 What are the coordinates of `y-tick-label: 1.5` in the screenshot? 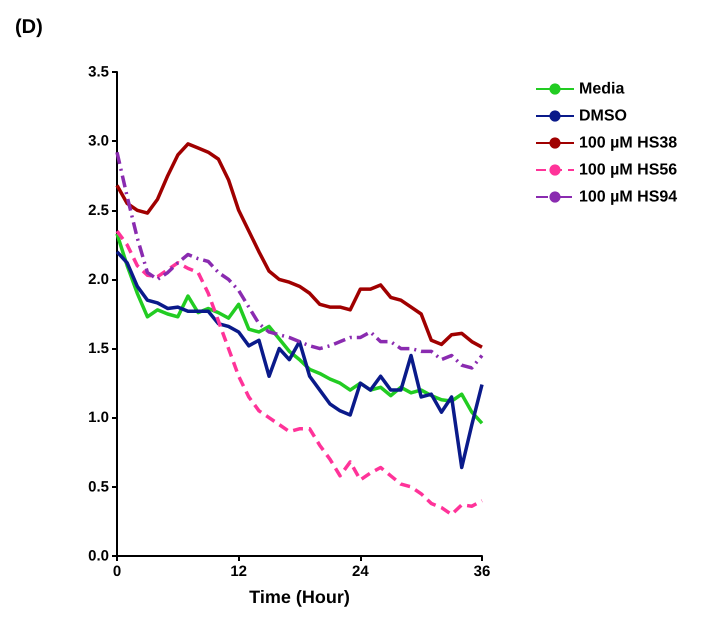 It's located at (98, 349).